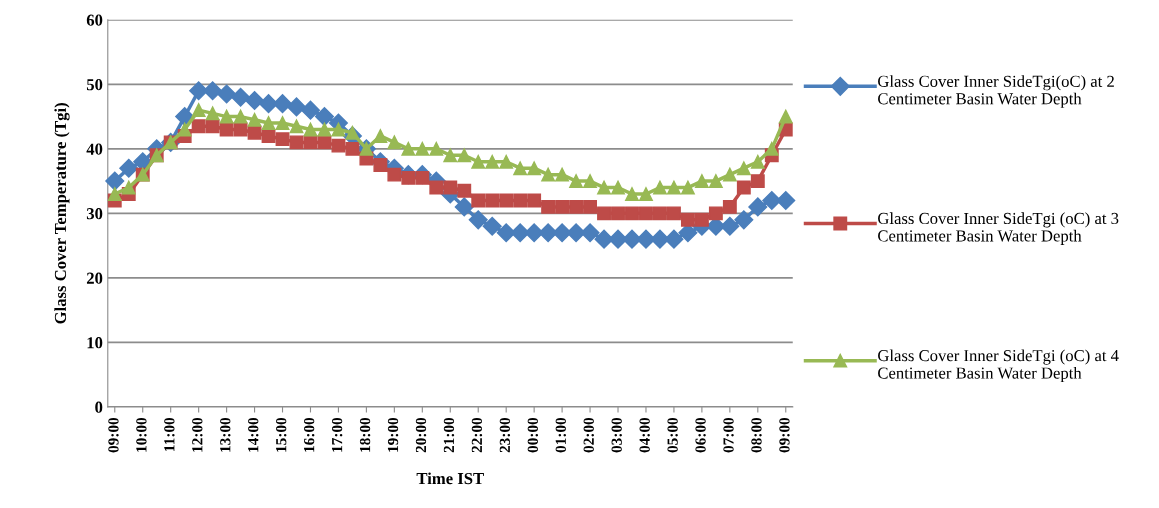 The width and height of the screenshot is (1159, 508). I want to click on x-tick-label: 12:00, so click(197, 434).